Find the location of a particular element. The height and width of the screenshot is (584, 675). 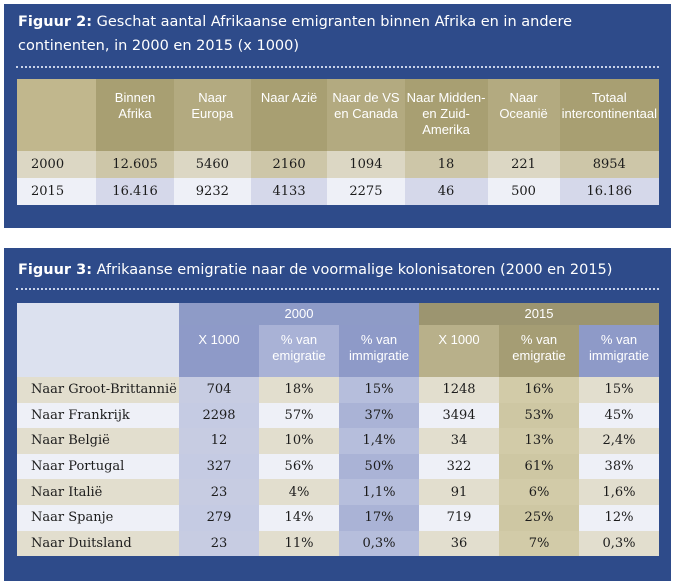

row-label: Naar Italië is located at coordinates (98, 492).